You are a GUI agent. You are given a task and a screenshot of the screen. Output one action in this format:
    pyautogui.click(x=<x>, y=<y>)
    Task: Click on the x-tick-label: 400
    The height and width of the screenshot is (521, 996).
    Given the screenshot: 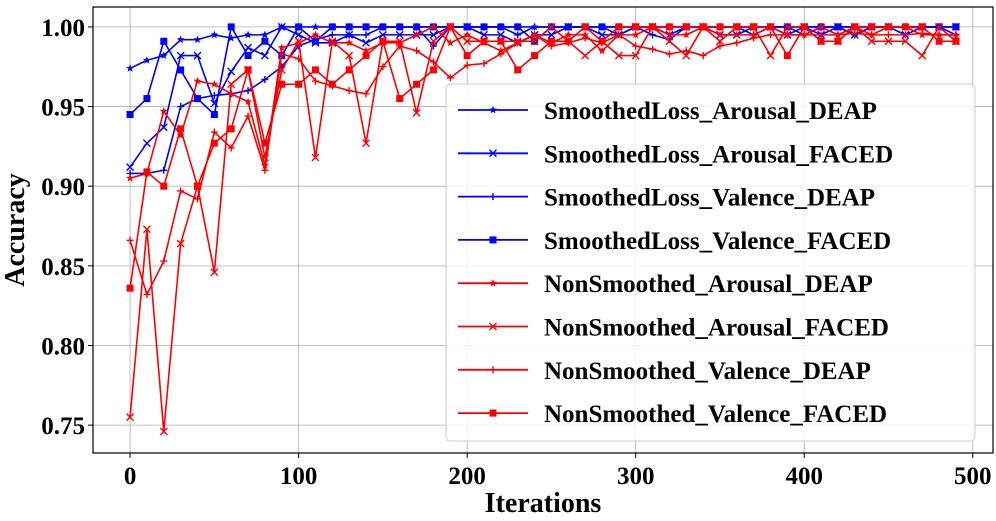 What is the action you would take?
    pyautogui.click(x=804, y=476)
    